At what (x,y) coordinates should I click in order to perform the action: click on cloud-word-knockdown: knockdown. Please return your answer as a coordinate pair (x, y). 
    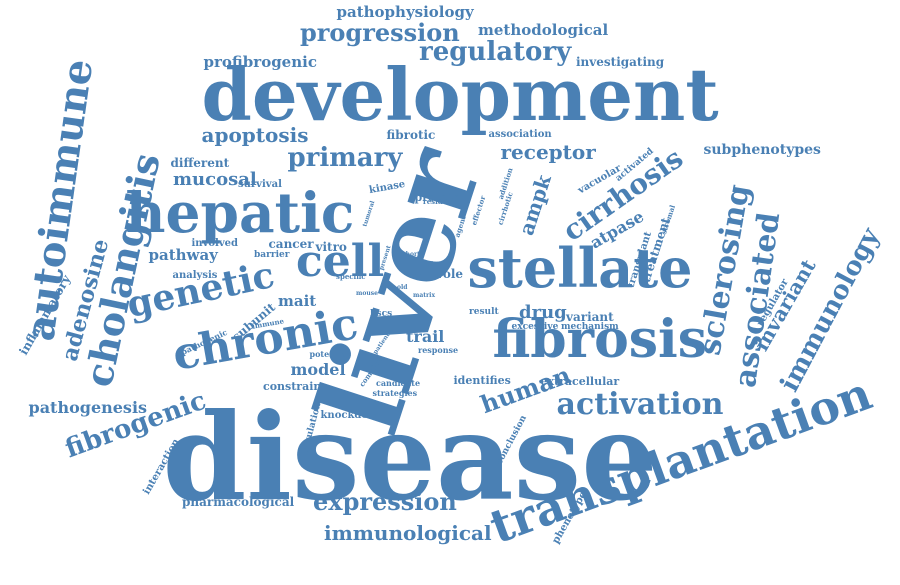
    Looking at the image, I should click on (352, 415).